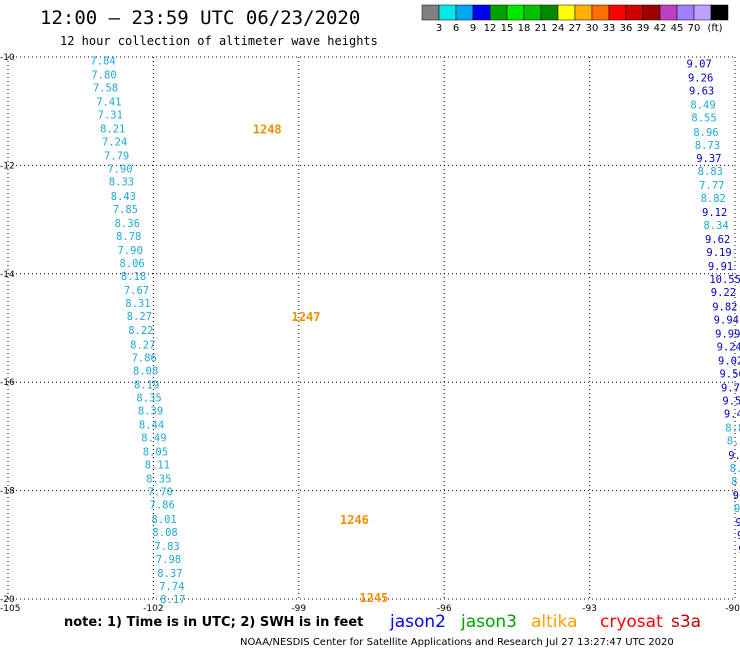 This screenshot has height=650, width=740. What do you see at coordinates (592, 28) in the screenshot?
I see `legend-label: 30` at bounding box center [592, 28].